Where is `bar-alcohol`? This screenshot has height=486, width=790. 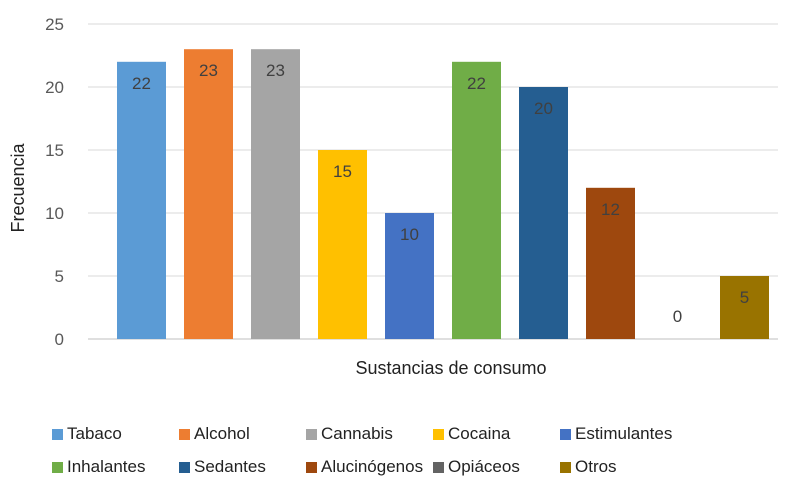 bar-alcohol is located at coordinates (208, 194).